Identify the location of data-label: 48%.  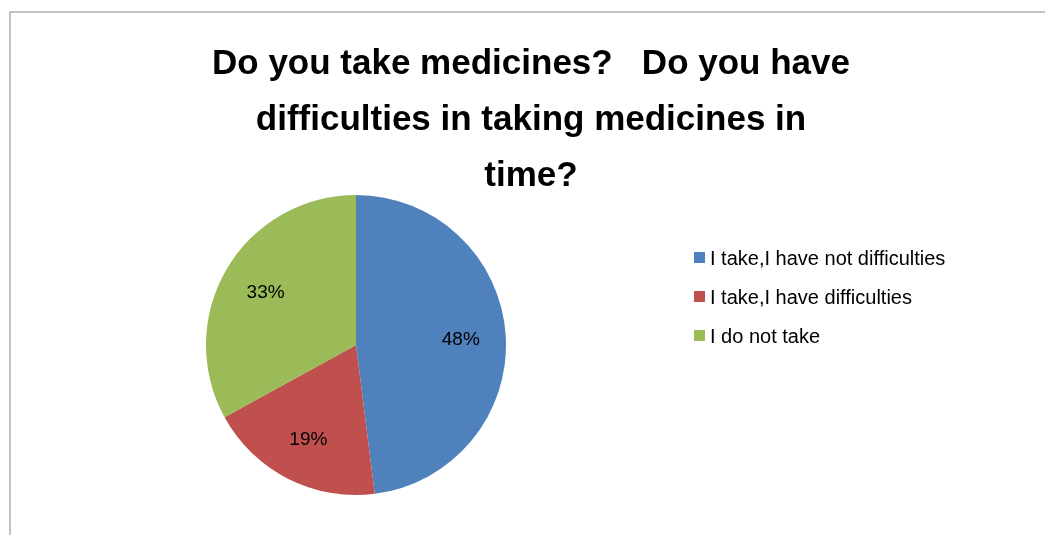
(460, 338).